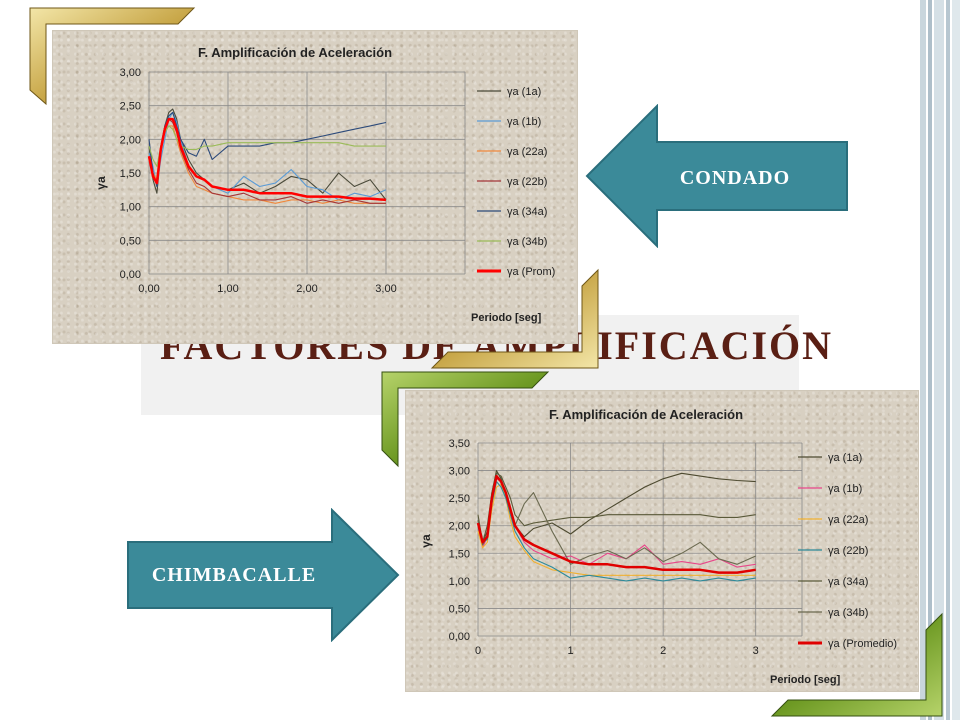 The image size is (960, 720). What do you see at coordinates (663, 651) in the screenshot?
I see `x-tick-label: 2` at bounding box center [663, 651].